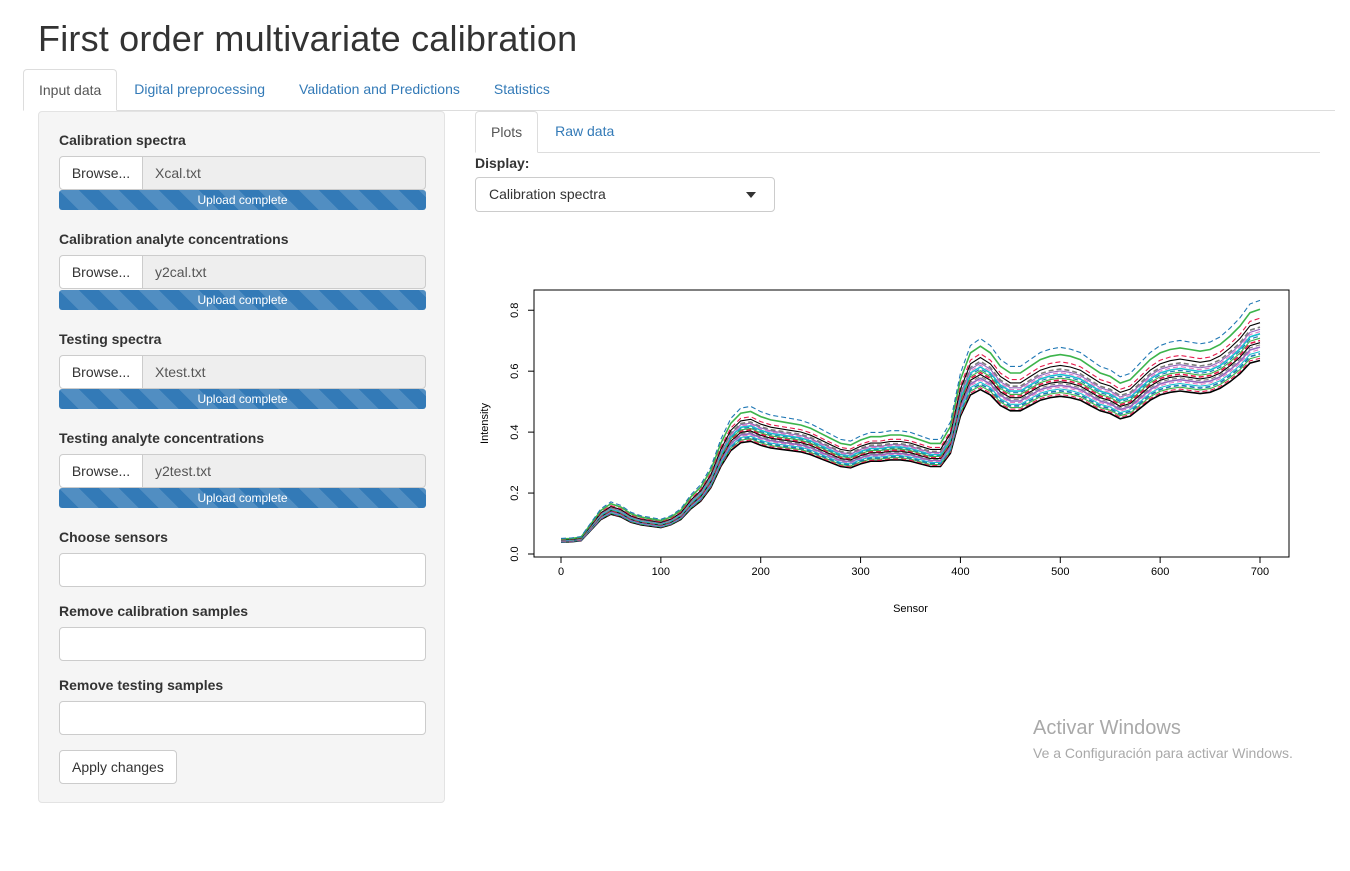 This screenshot has height=871, width=1350. Describe the element at coordinates (242, 718) in the screenshot. I see `remove-testing-samples-input` at that location.